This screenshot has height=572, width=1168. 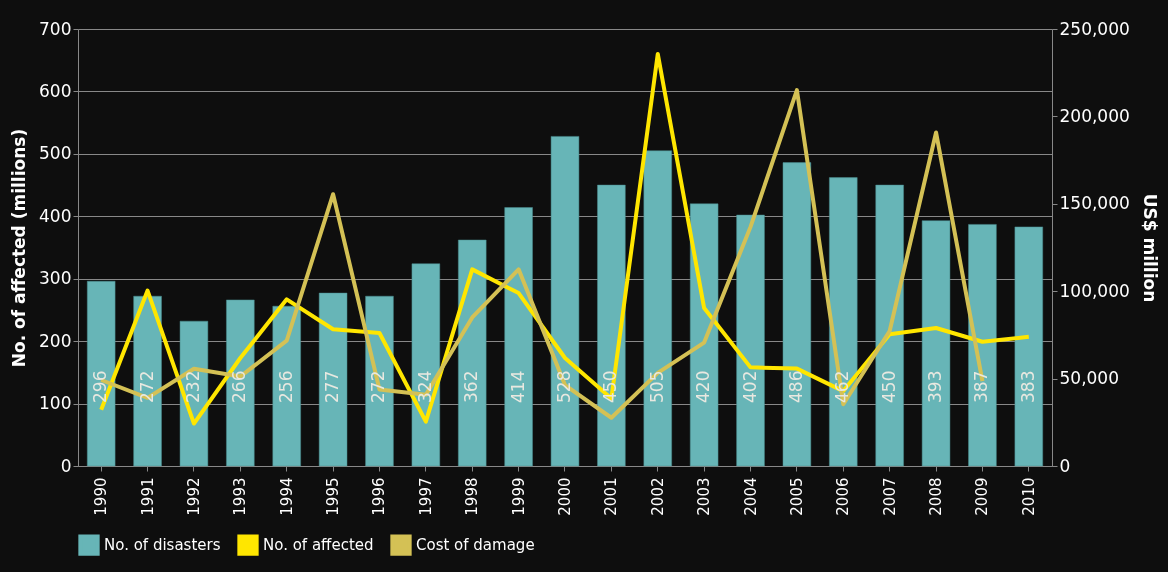 What do you see at coordinates (147, 496) in the screenshot?
I see `x-tick-label: 1991` at bounding box center [147, 496].